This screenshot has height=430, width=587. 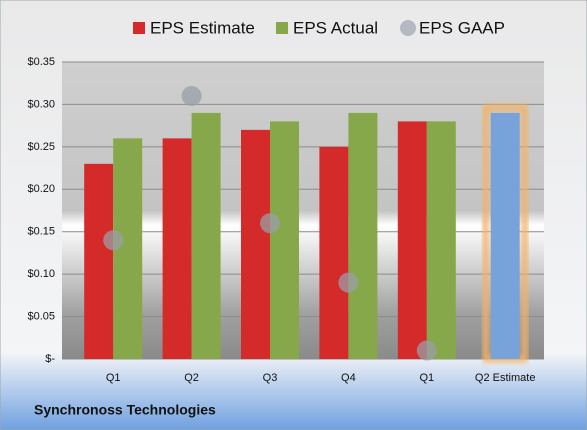 I want to click on y-tick-label: $0.25, so click(x=41, y=147).